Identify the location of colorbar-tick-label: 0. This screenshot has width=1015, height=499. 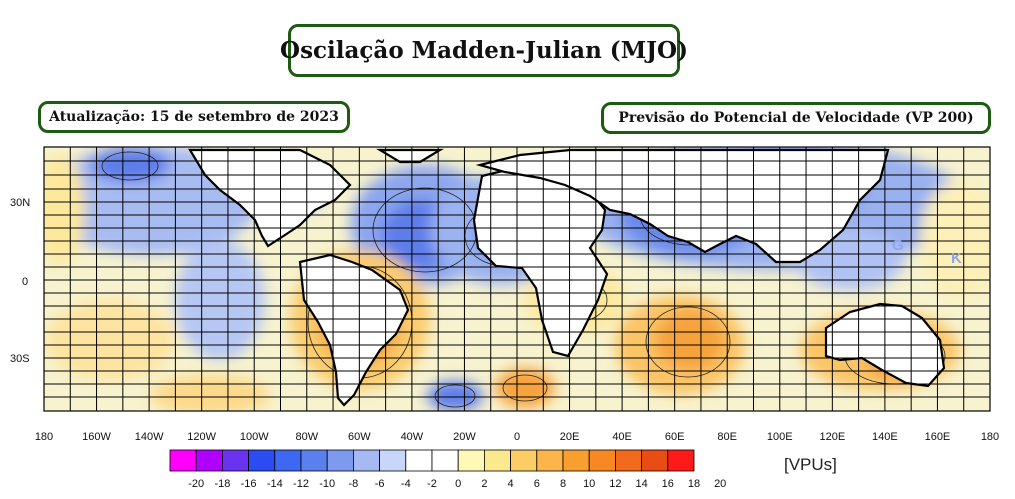
(458, 484).